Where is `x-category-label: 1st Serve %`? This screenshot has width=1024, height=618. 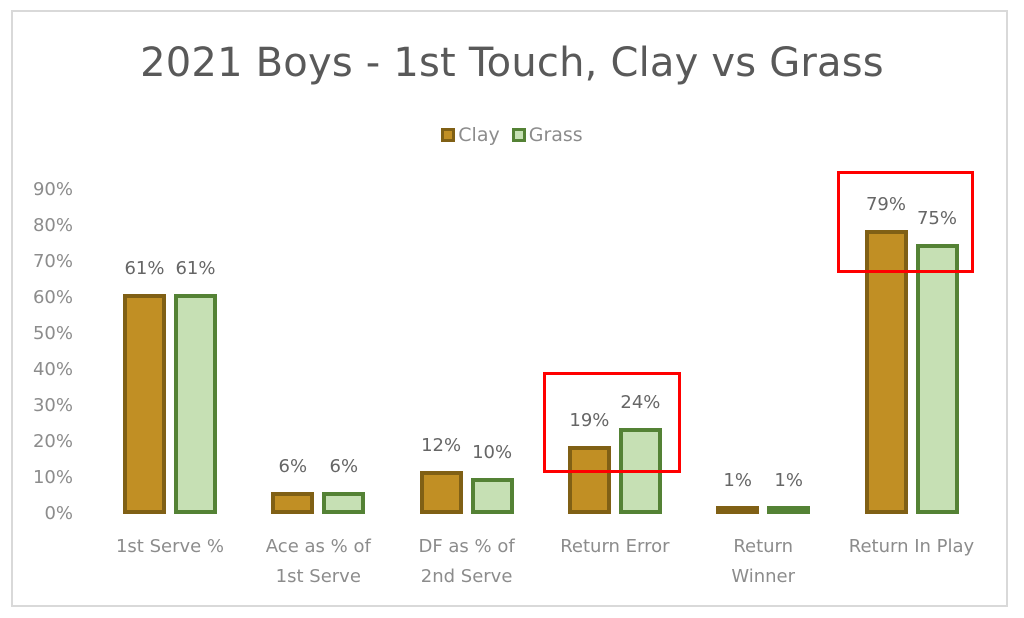
x-category-label: 1st Serve % is located at coordinates (170, 546).